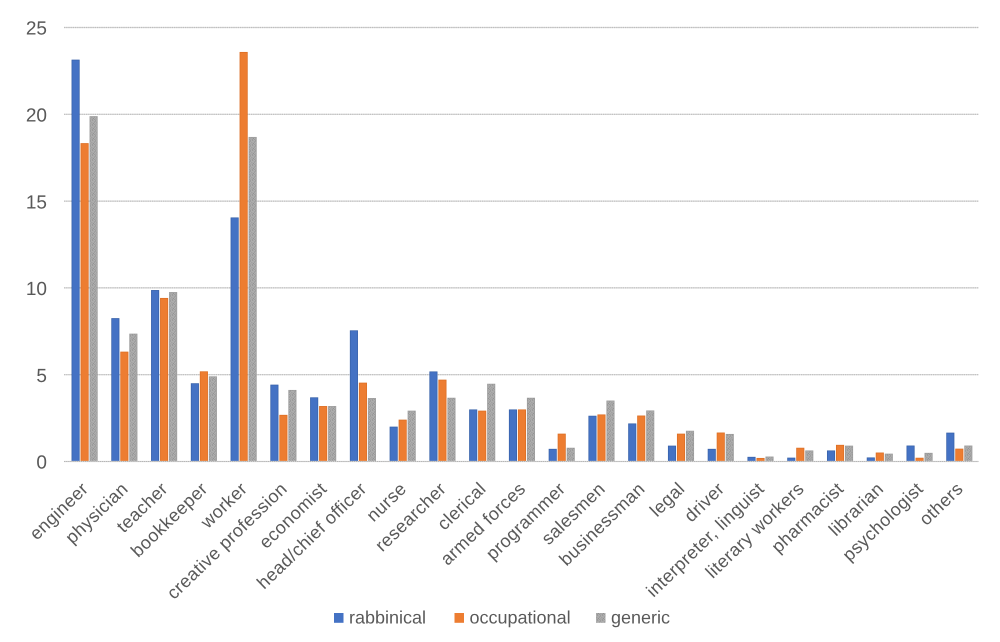 The image size is (1000, 642). What do you see at coordinates (41, 463) in the screenshot?
I see `svg-text: 0` at bounding box center [41, 463].